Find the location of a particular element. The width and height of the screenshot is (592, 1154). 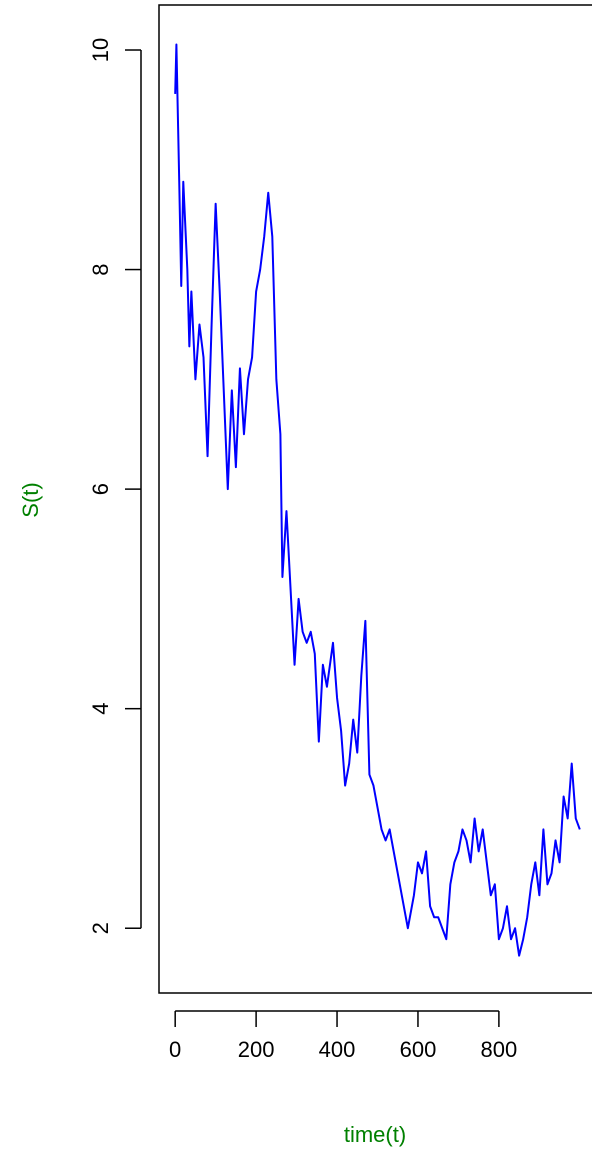

y-tick-label: 2 is located at coordinates (100, 928).